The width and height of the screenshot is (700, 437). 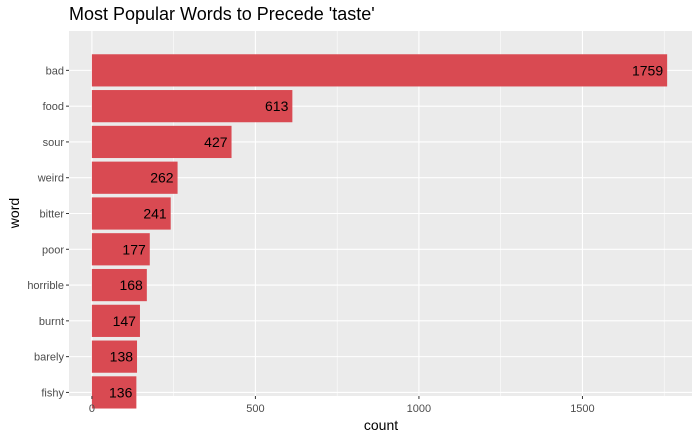 I want to click on x-tick-label-1000: 1000, so click(x=419, y=409).